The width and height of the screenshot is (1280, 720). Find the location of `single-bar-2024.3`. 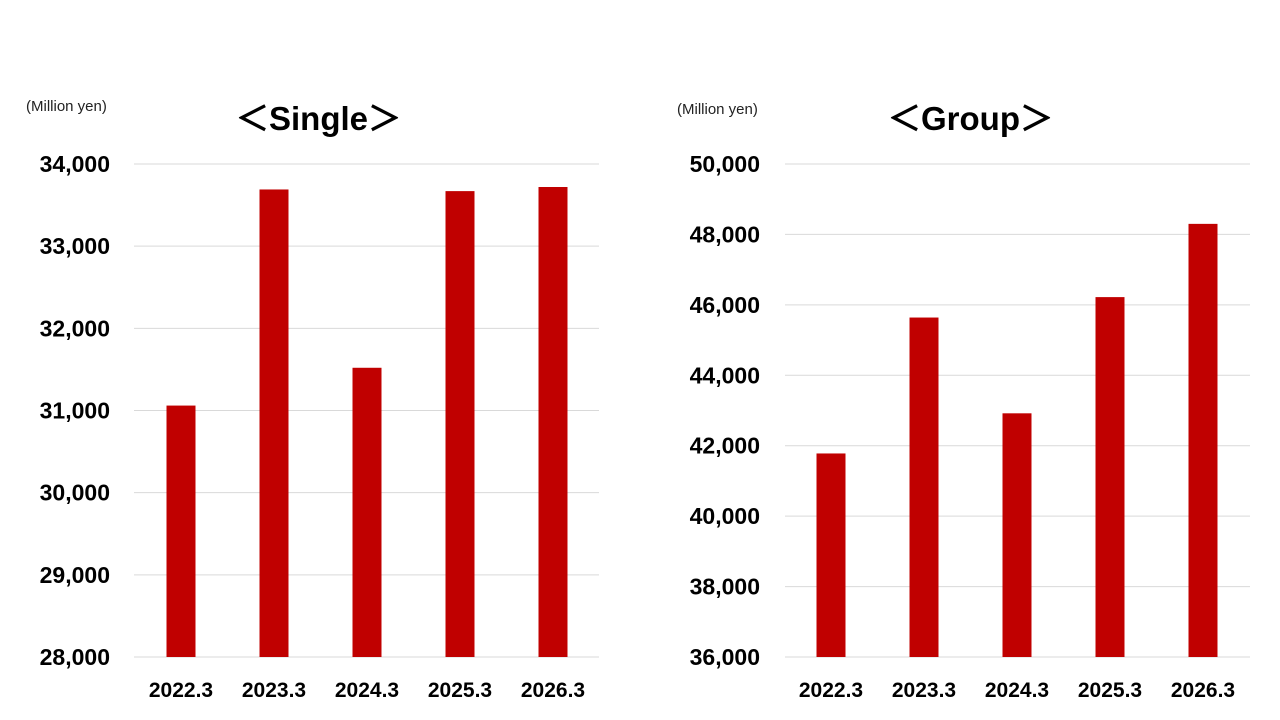

single-bar-2024.3 is located at coordinates (367, 512).